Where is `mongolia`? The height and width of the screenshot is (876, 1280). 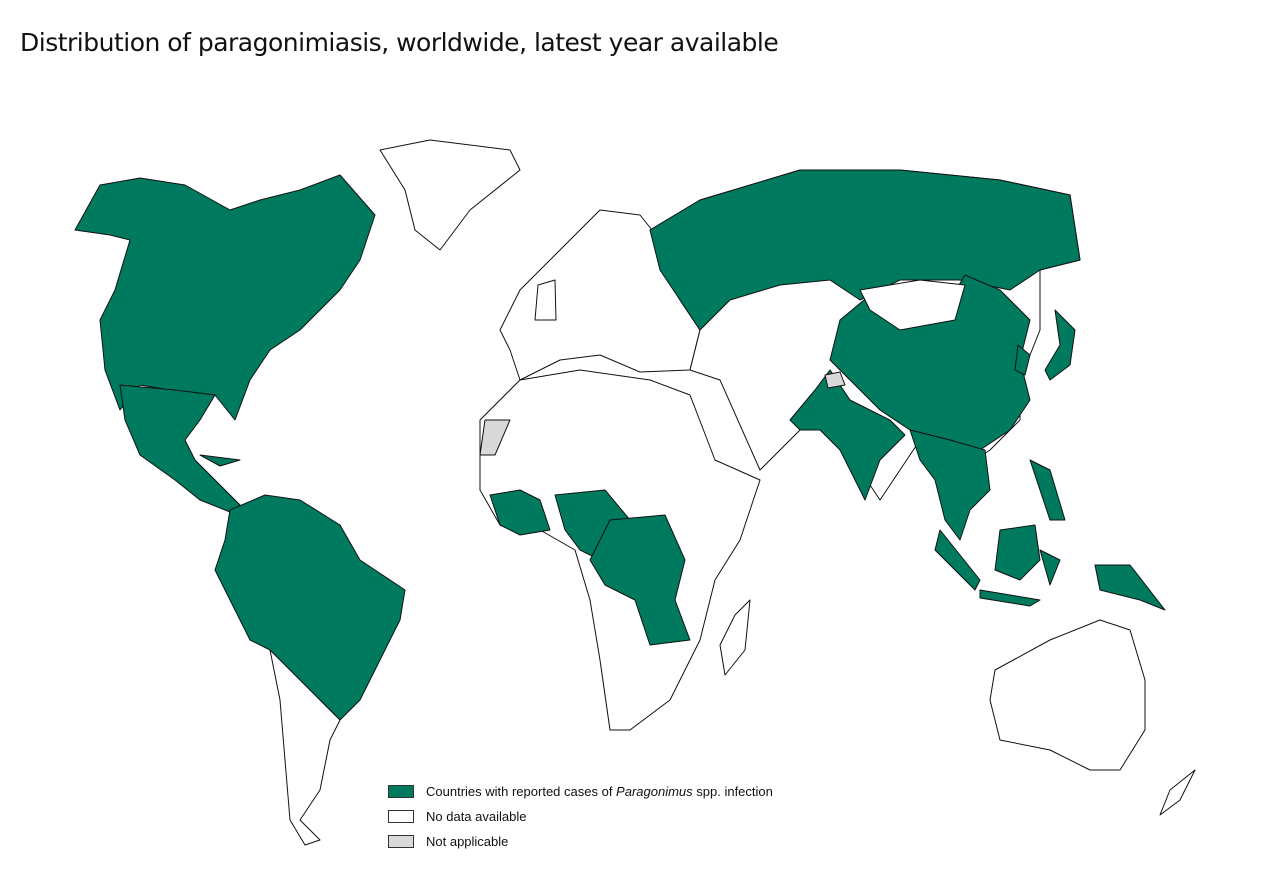
mongolia is located at coordinates (912, 305).